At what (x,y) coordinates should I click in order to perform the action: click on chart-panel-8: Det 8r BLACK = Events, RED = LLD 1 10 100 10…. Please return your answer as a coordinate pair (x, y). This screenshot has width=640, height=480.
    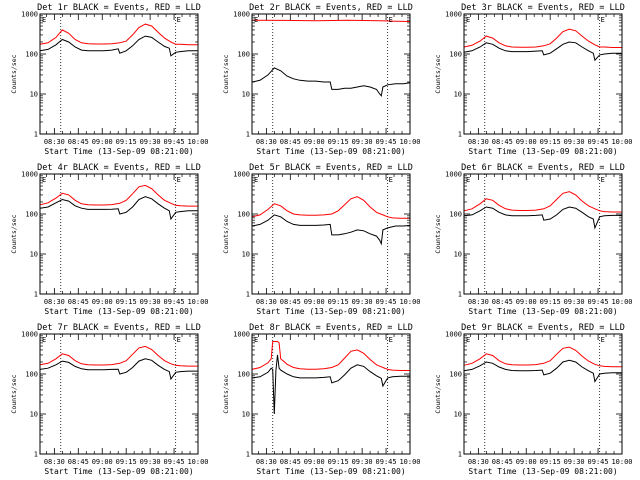
    Looking at the image, I should click on (321, 399).